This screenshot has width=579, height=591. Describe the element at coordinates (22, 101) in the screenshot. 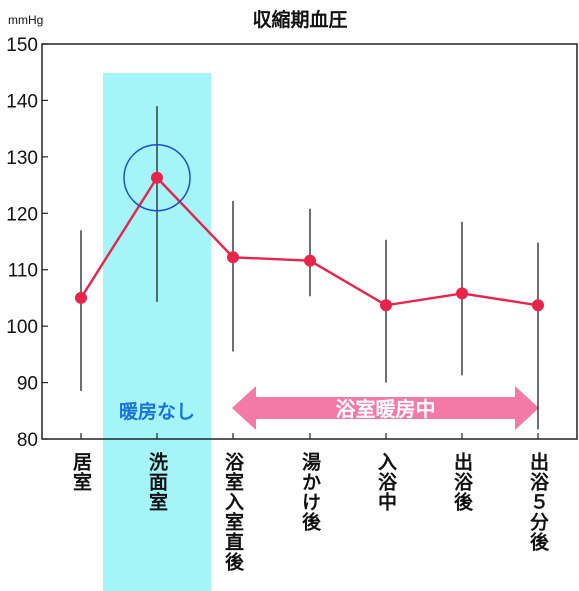

I see `y-tick-label: 140` at that location.